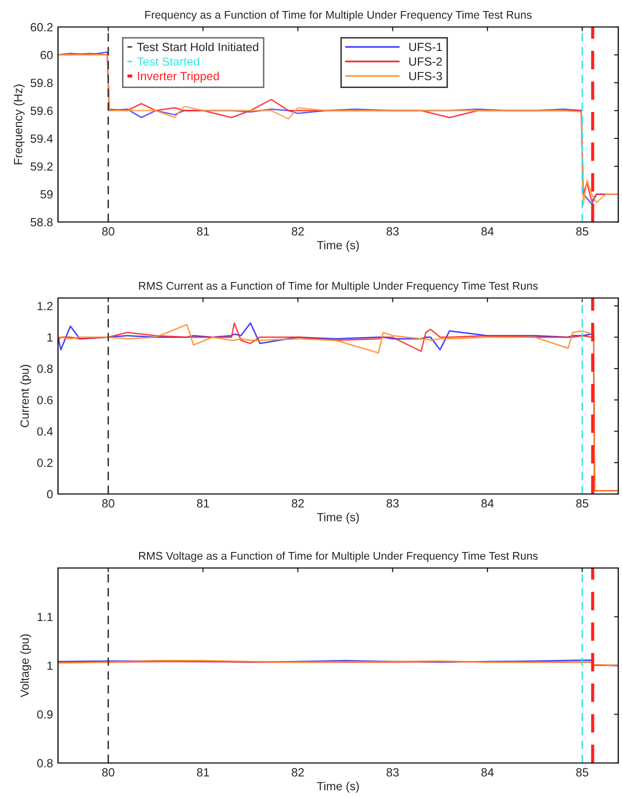 This screenshot has width=622, height=798. What do you see at coordinates (168, 61) in the screenshot?
I see `ref-line-label: Test Started` at bounding box center [168, 61].